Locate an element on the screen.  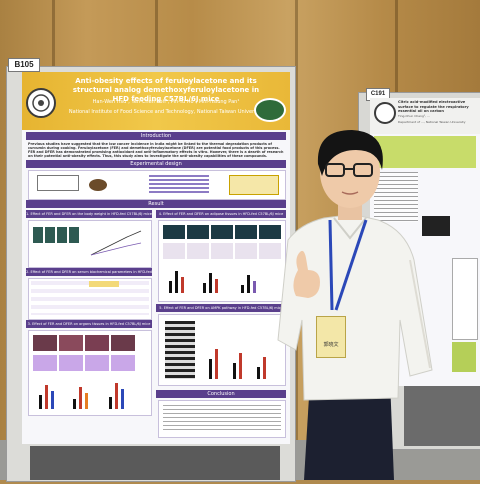
board-label-left: B105 is located at coordinates (24, 65).